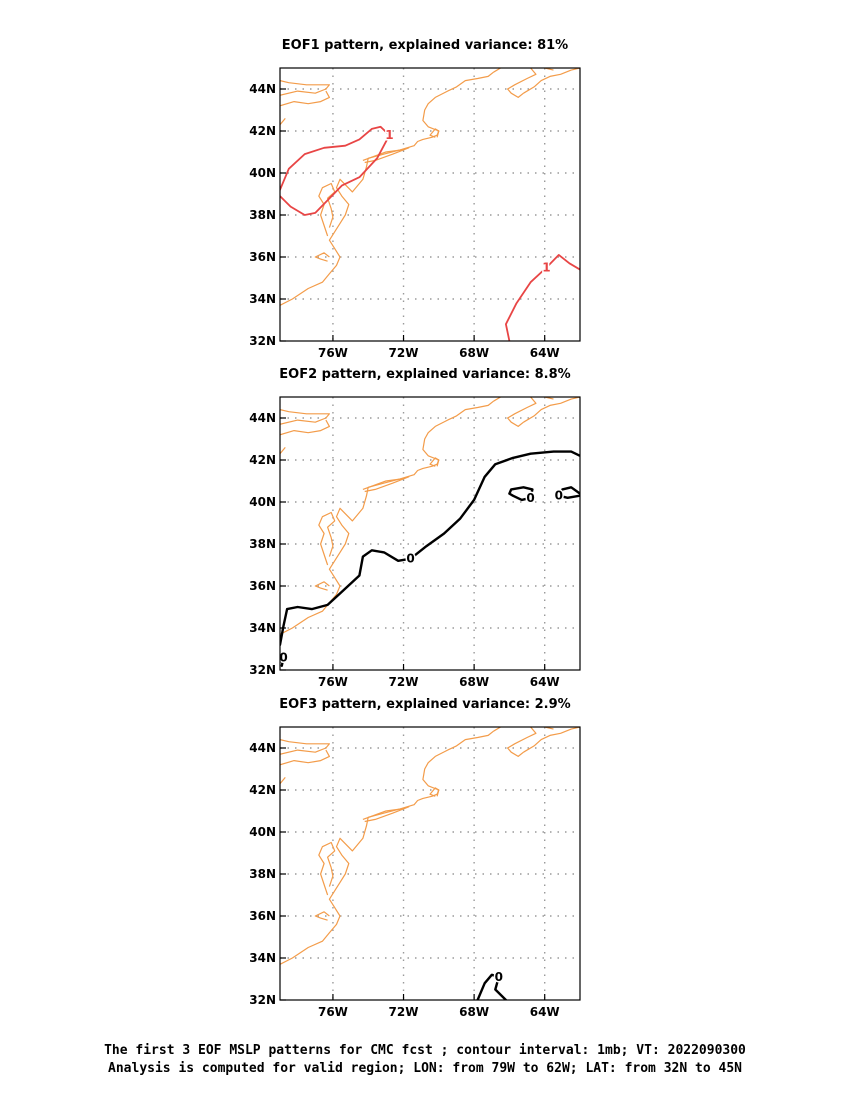  I want to click on eof3-frame, so click(430, 863).